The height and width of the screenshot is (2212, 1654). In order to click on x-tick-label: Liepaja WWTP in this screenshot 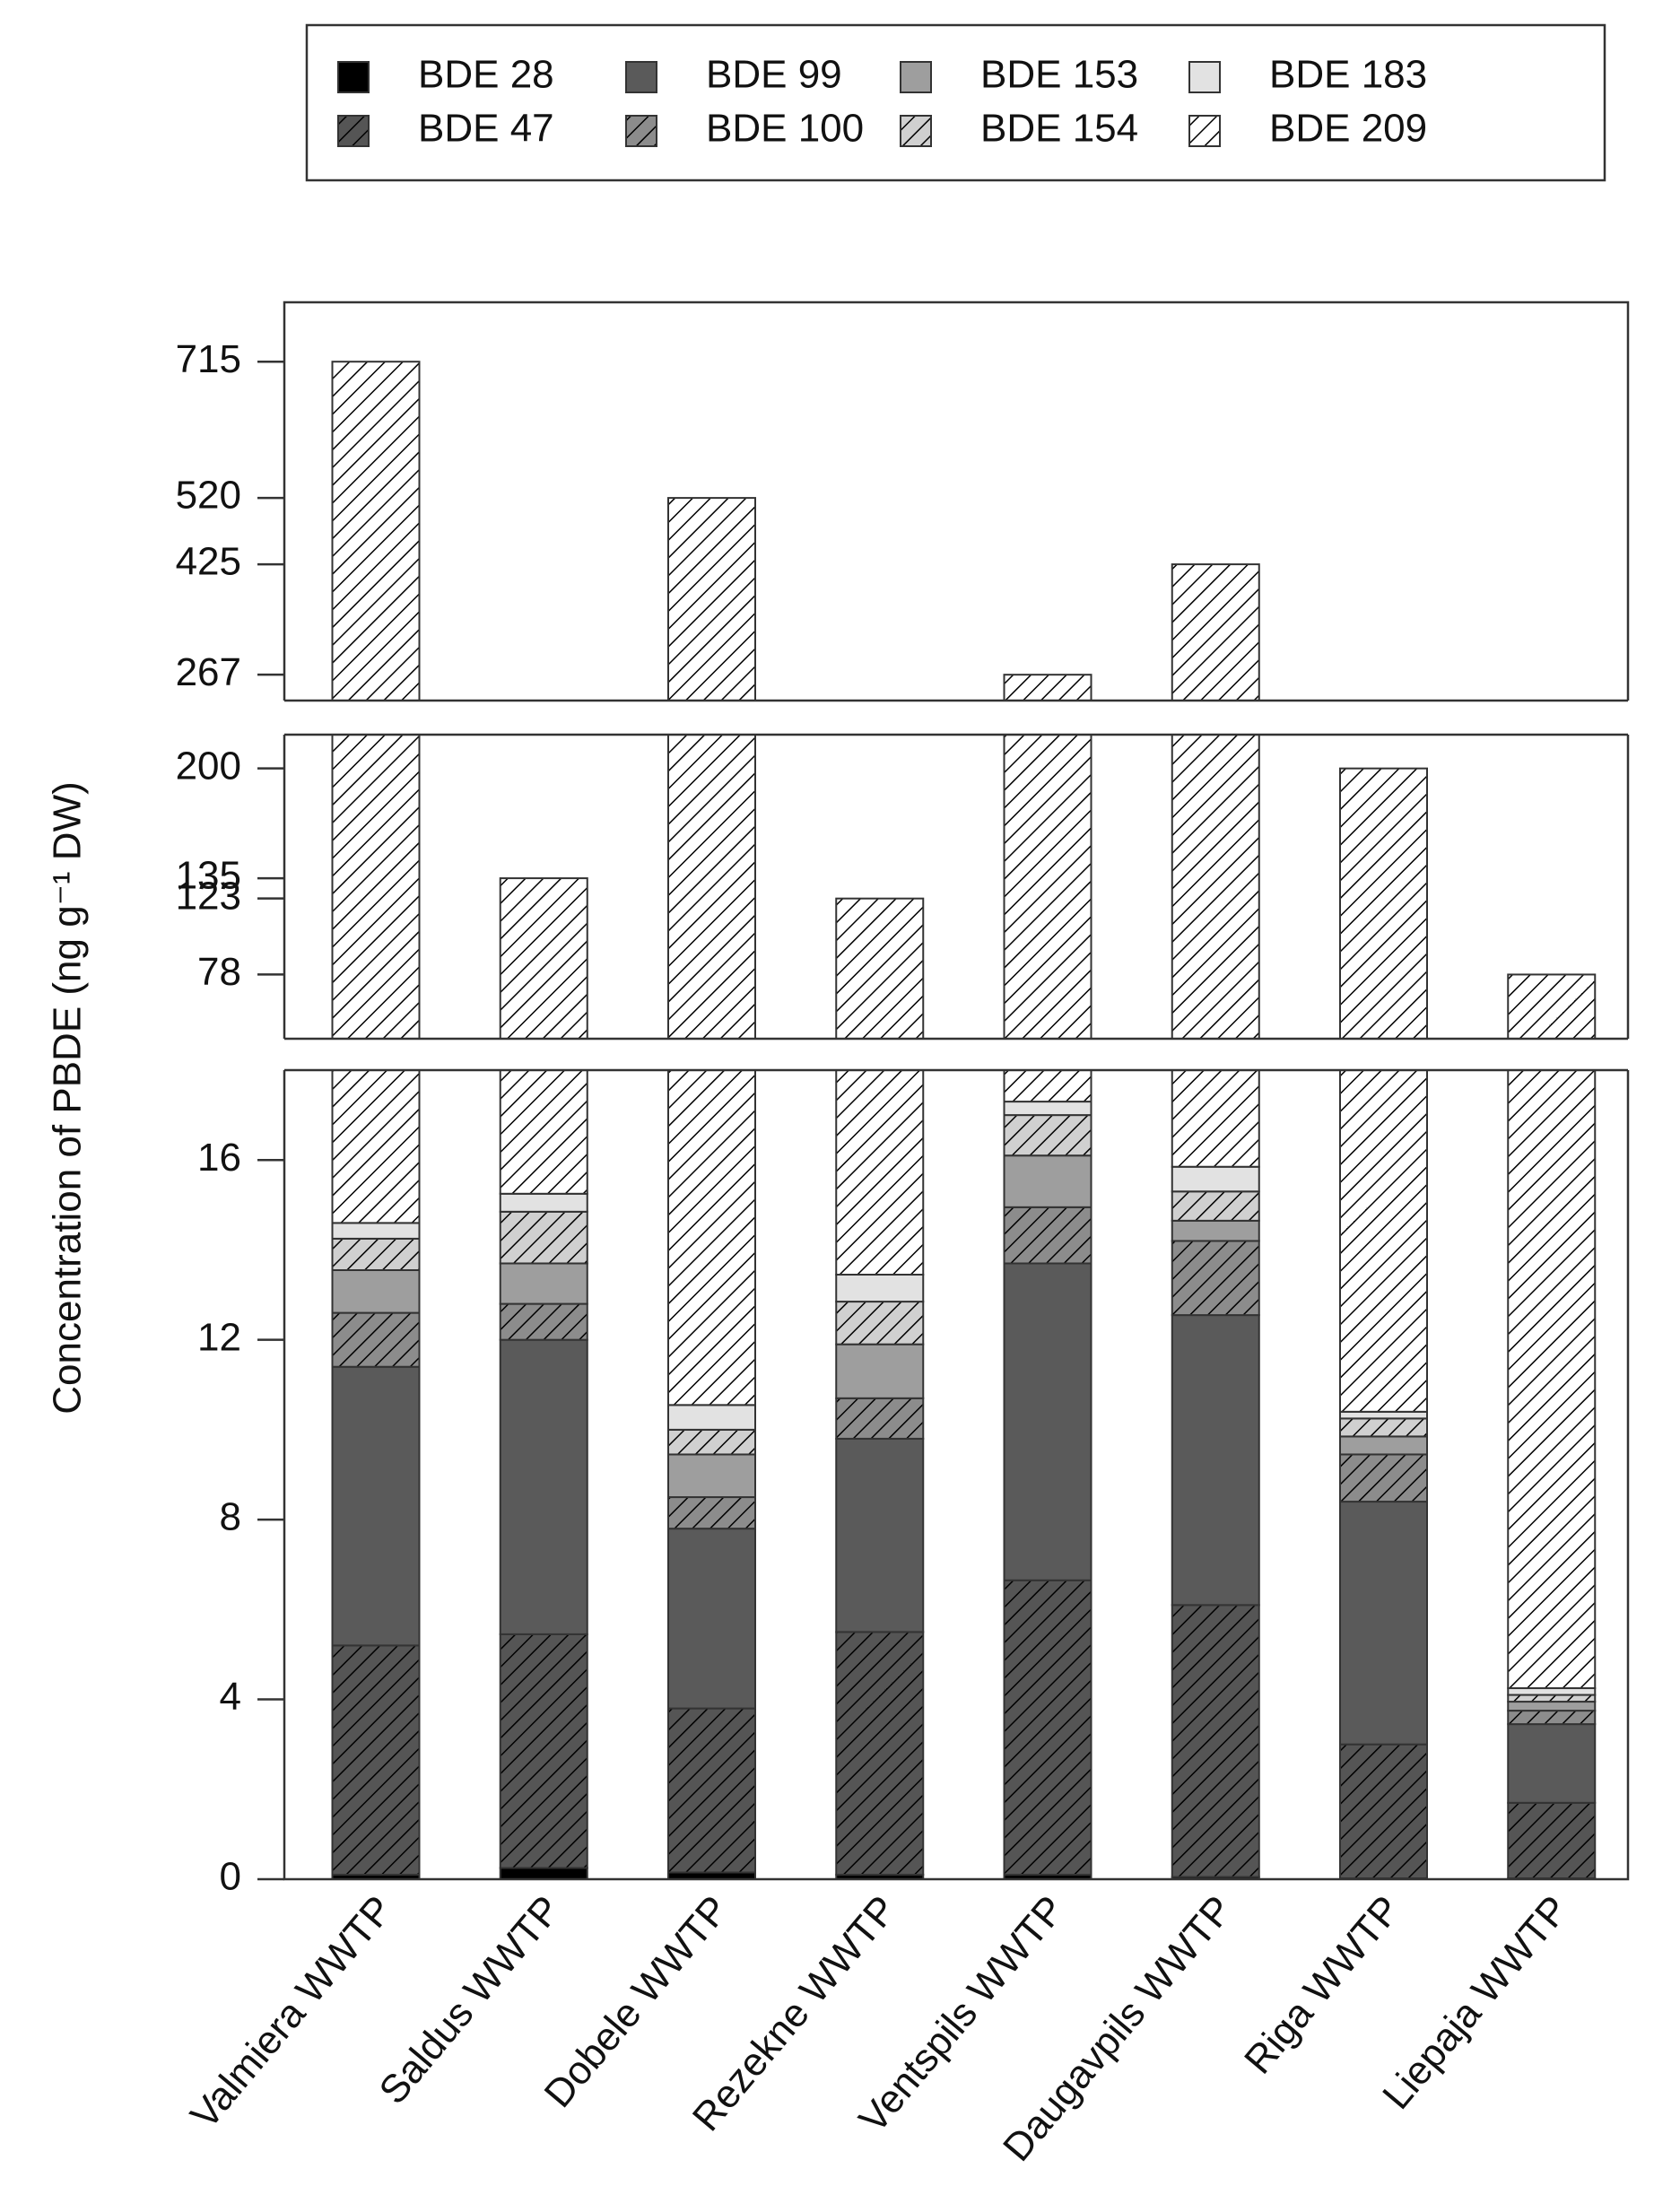, I will do `click(1476, 2002)`.